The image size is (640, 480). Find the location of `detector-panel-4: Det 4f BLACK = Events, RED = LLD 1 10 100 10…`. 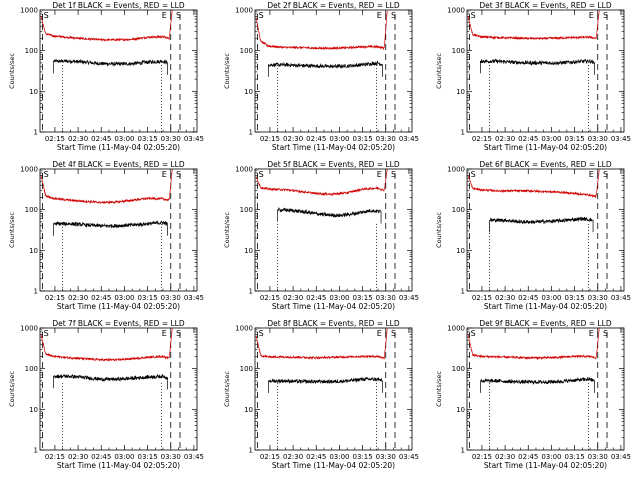

detector-panel-4: Det 4f BLACK = Events, RED = LLD 1 10 100 10… is located at coordinates (106, 235).